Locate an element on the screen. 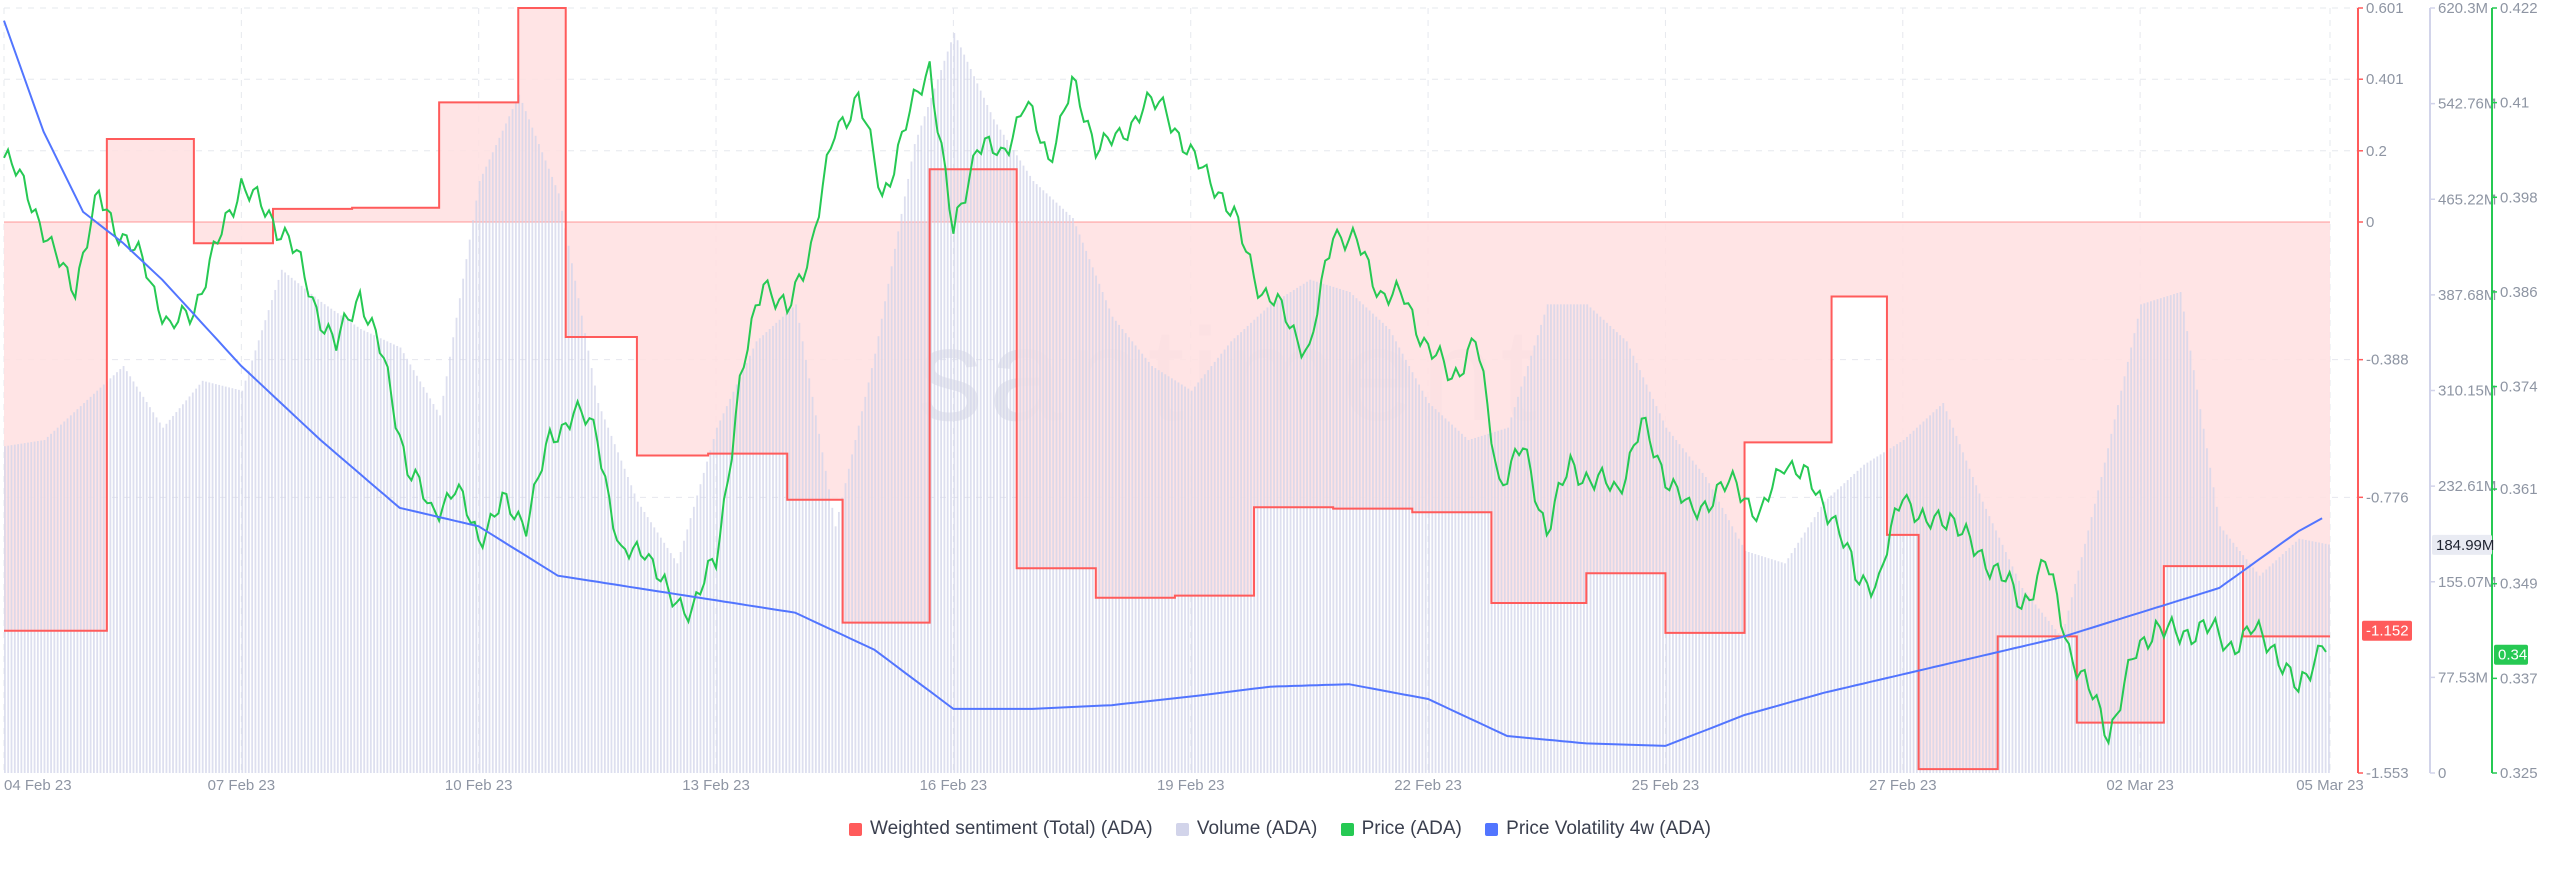 The width and height of the screenshot is (2560, 872). legend-item-volatility: Price Volatility 4w (ADA) is located at coordinates (1598, 829).